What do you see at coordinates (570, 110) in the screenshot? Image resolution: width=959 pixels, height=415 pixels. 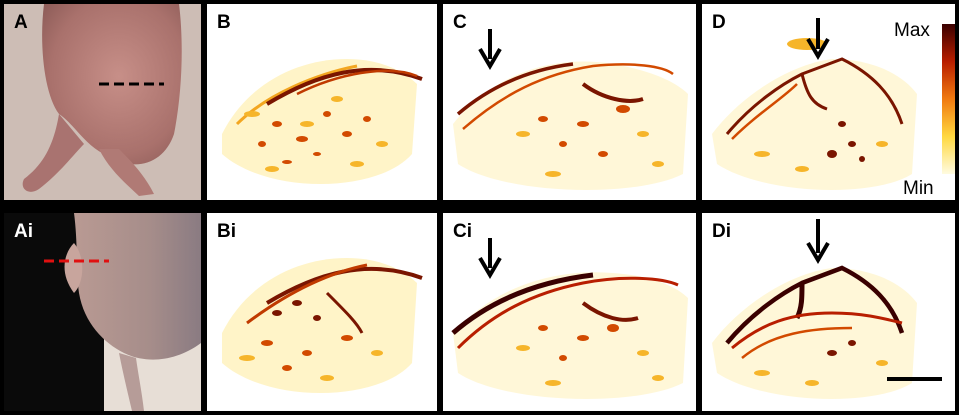 I see `heatmap-c` at bounding box center [570, 110].